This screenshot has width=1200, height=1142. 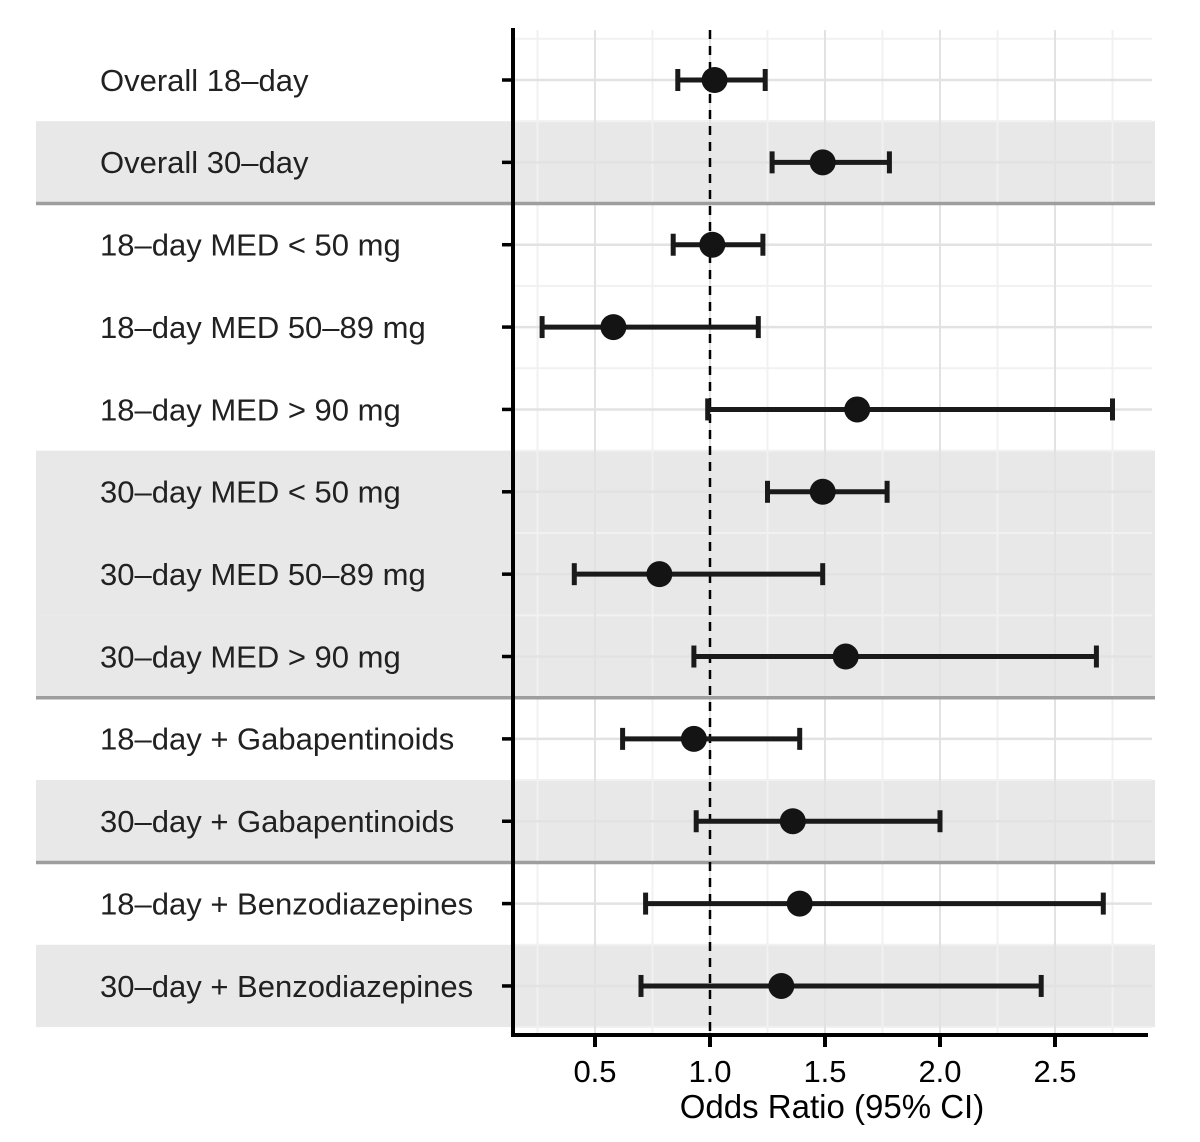 What do you see at coordinates (204, 80) in the screenshot?
I see `y-axis-label: Overall 18–day` at bounding box center [204, 80].